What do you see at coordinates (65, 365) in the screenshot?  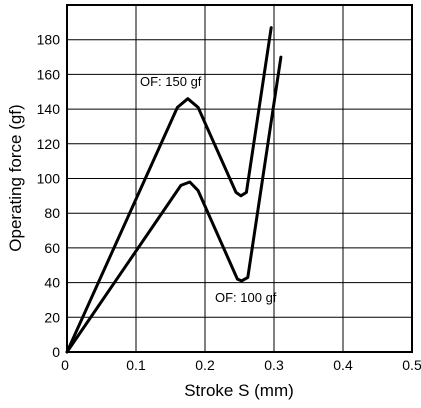 I see `x-tick-label: 0` at bounding box center [65, 365].